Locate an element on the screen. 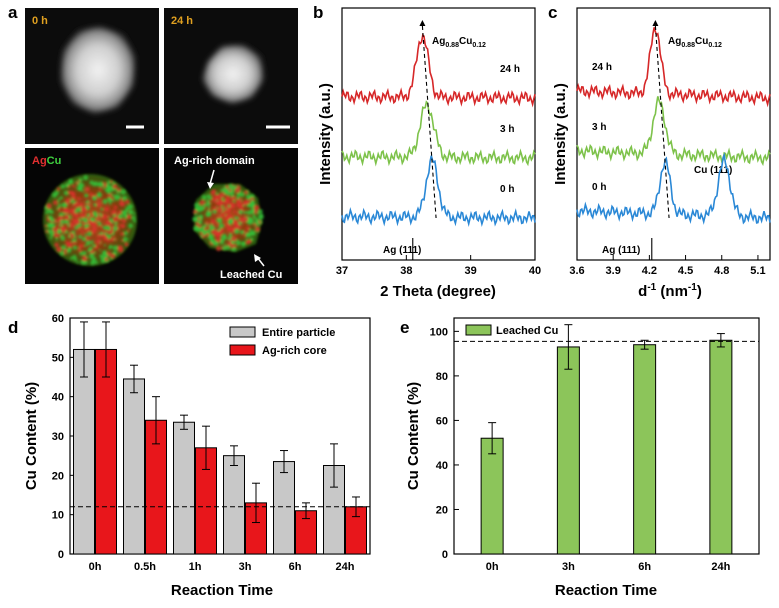  x-axis-label-b: 2 Theta (degree) is located at coordinates (438, 291).